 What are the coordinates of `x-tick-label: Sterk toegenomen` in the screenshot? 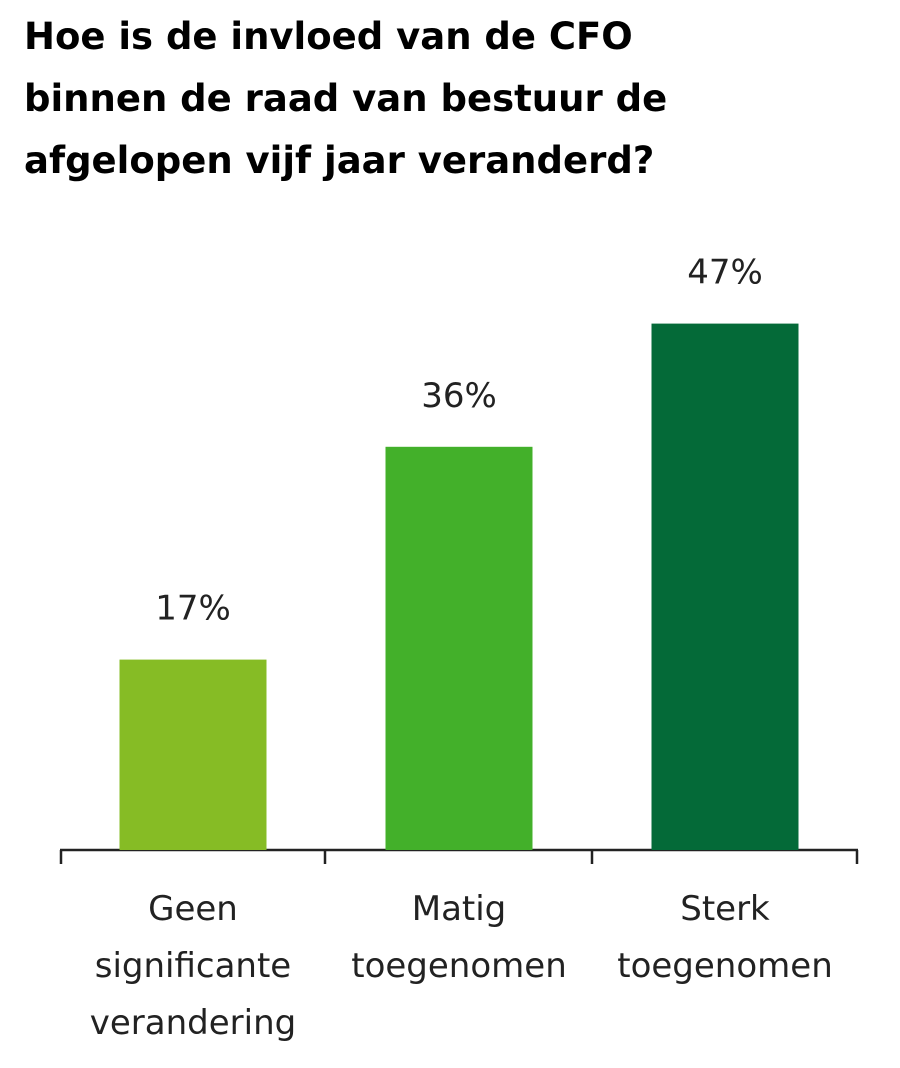 It's located at (725, 937).